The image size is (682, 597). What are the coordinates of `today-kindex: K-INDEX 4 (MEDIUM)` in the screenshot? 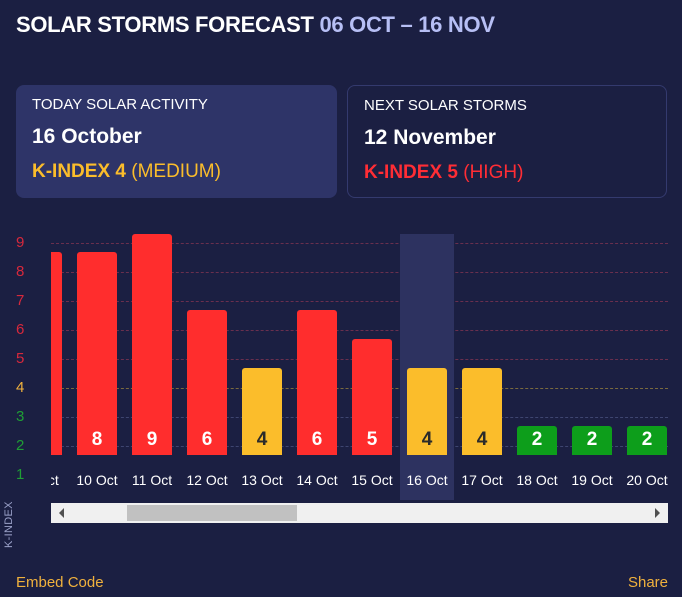 It's located at (176, 172).